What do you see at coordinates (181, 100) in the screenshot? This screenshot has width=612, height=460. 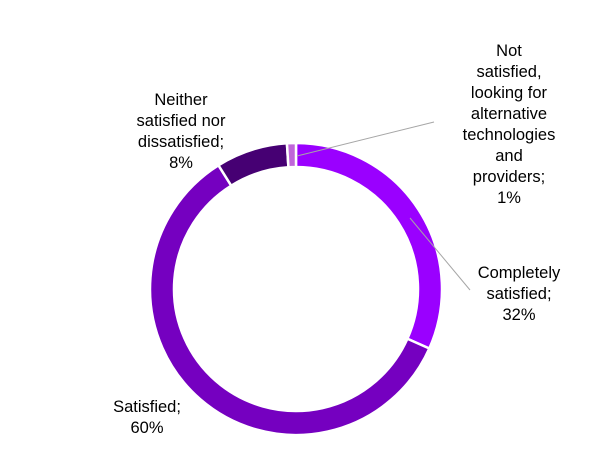 I see `data-label-line: Neither` at bounding box center [181, 100].